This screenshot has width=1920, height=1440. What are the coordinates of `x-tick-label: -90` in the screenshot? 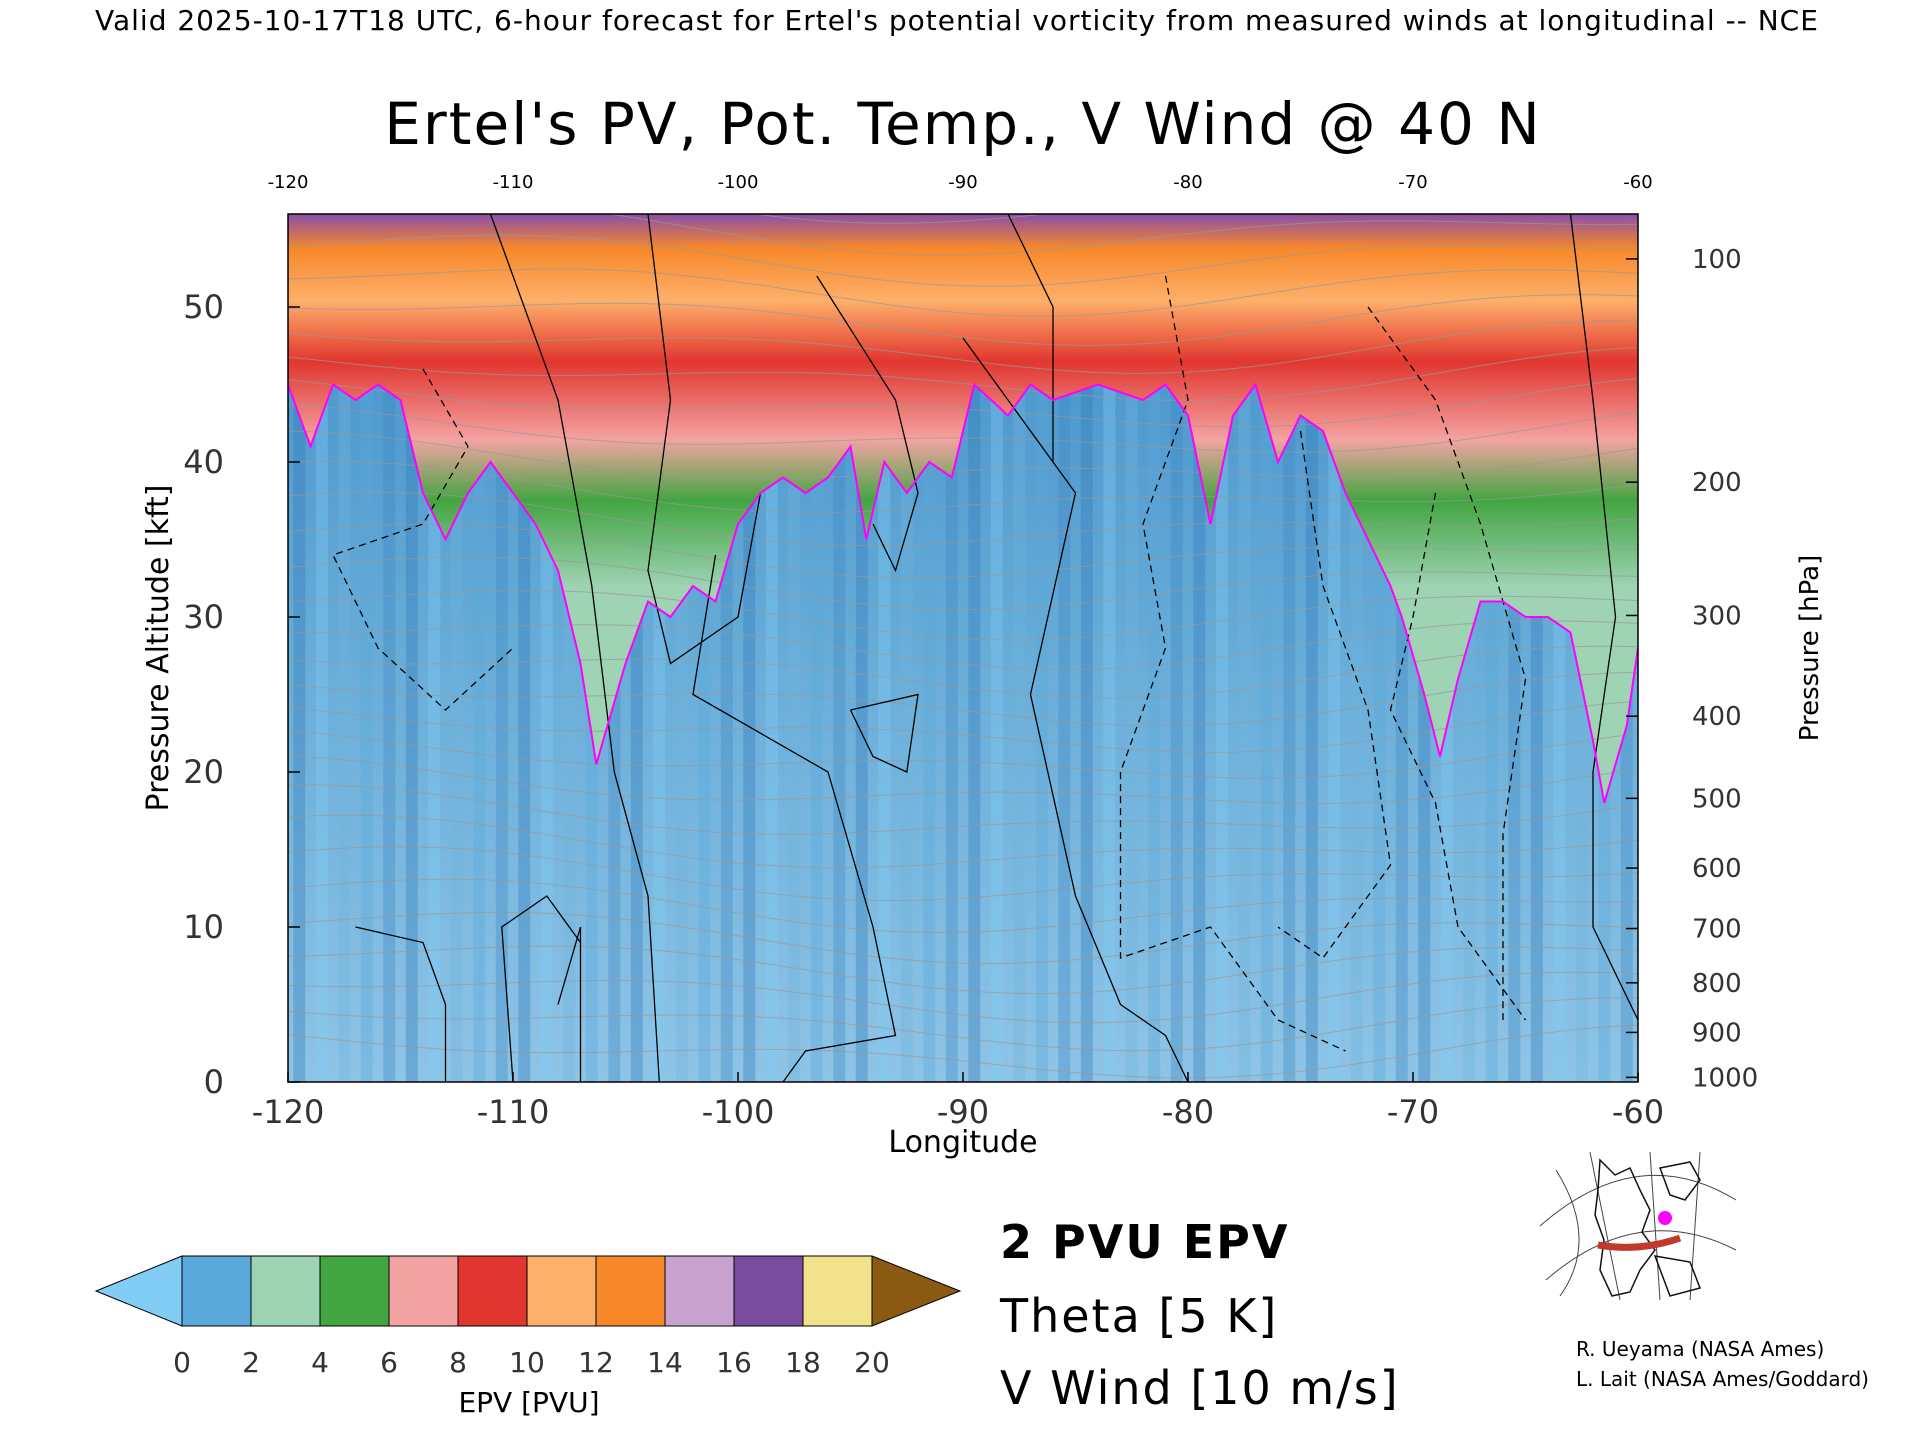 It's located at (963, 1112).